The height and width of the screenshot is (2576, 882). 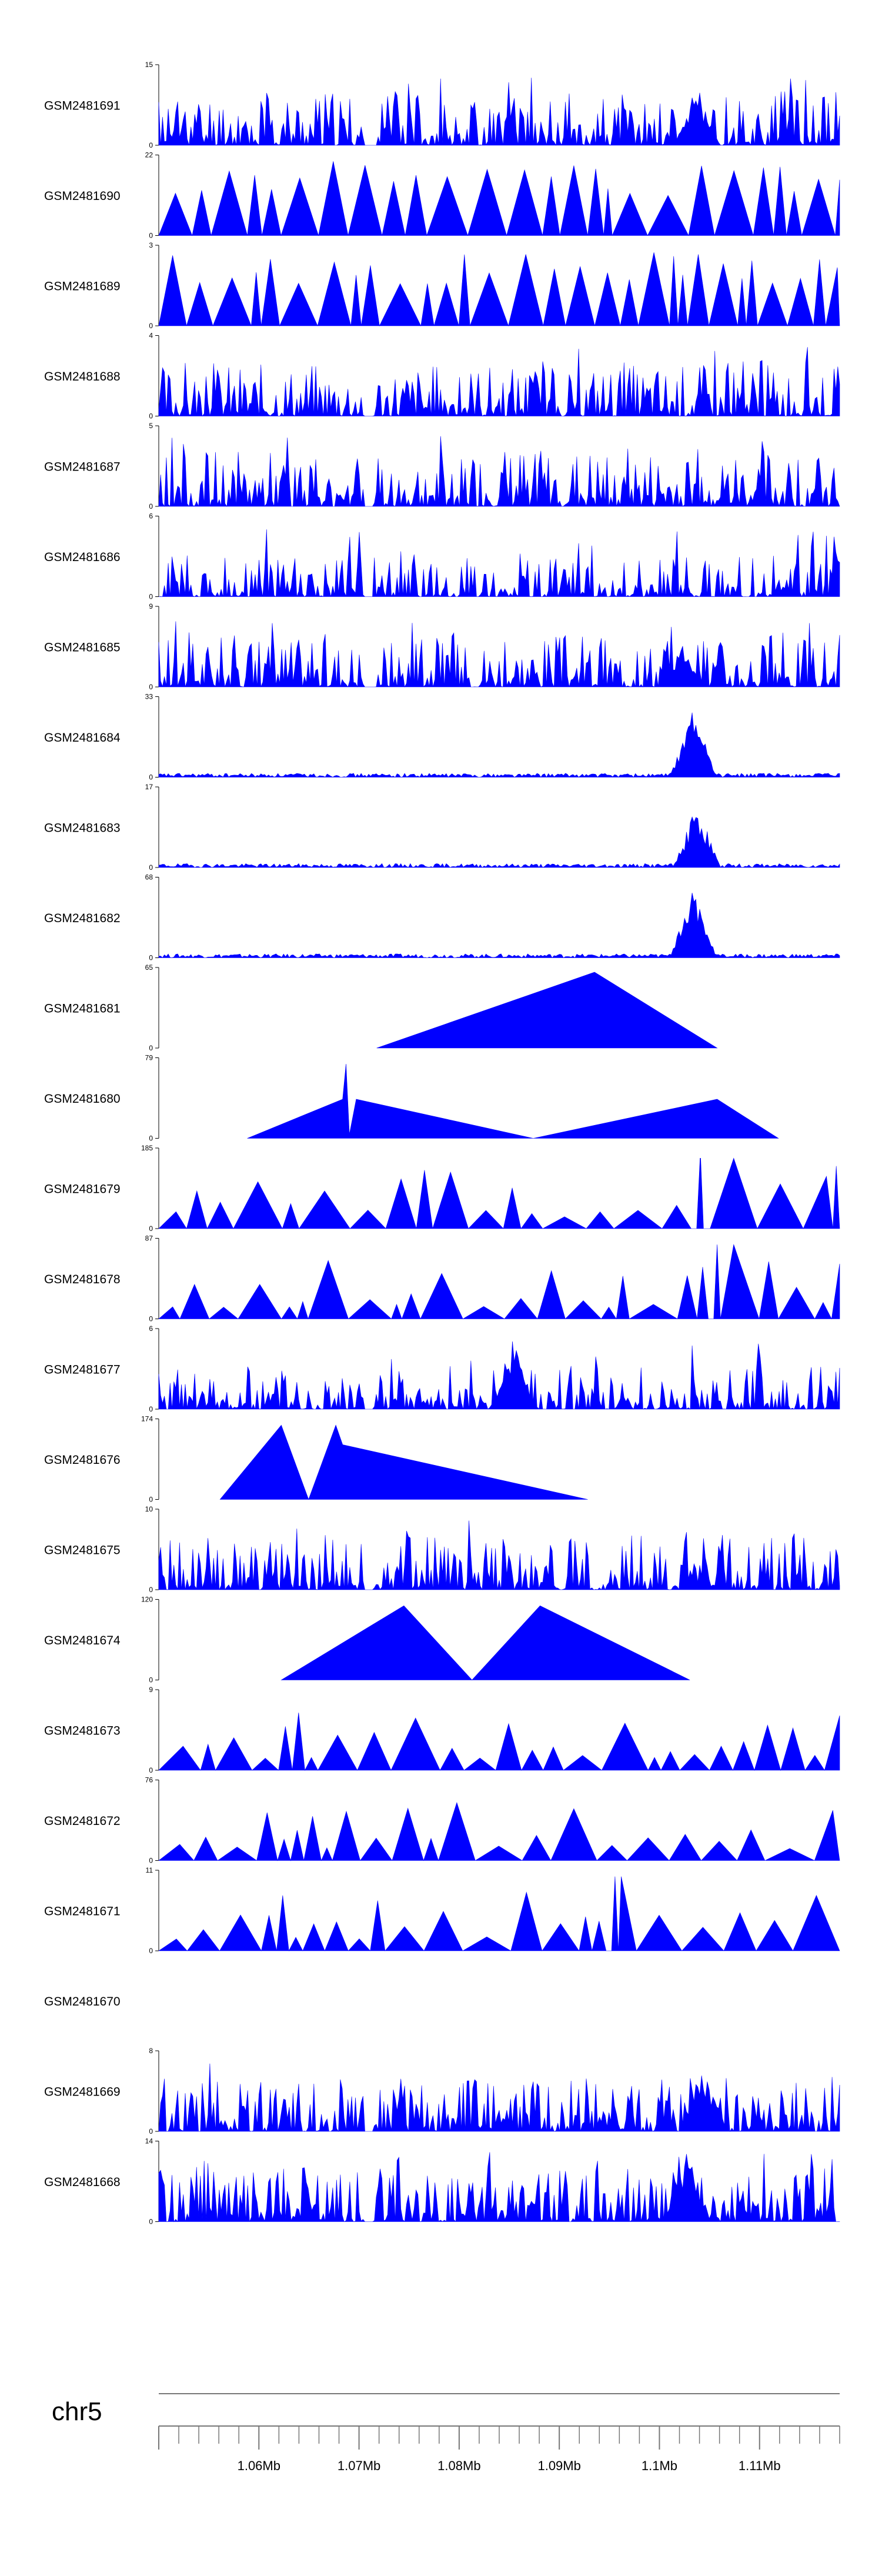 What do you see at coordinates (82, 1009) in the screenshot?
I see `track-label: GSM2481681` at bounding box center [82, 1009].